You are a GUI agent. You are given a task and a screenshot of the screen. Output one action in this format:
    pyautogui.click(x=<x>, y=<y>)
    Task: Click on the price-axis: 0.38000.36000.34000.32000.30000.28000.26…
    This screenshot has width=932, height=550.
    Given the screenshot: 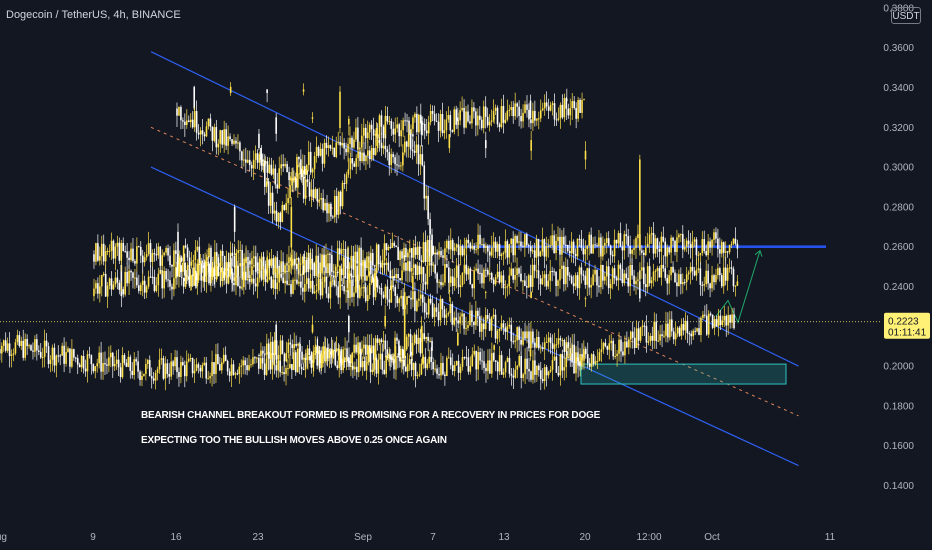 What is the action you would take?
    pyautogui.click(x=906, y=247)
    